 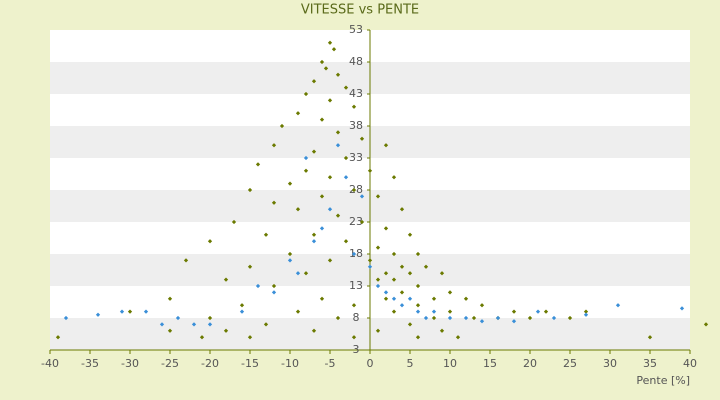 I want to click on x-tick-label: 5, so click(x=410, y=363).